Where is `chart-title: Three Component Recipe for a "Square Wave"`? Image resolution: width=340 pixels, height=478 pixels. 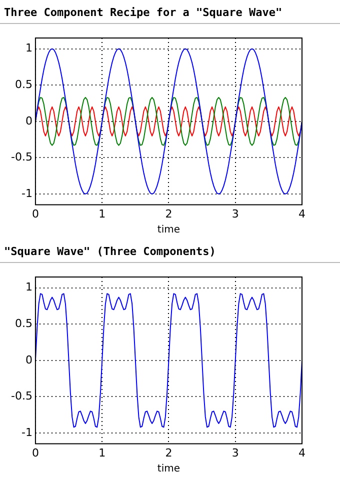
chart-title: Three Component Recipe for a "Square Wave" is located at coordinates (170, 12).